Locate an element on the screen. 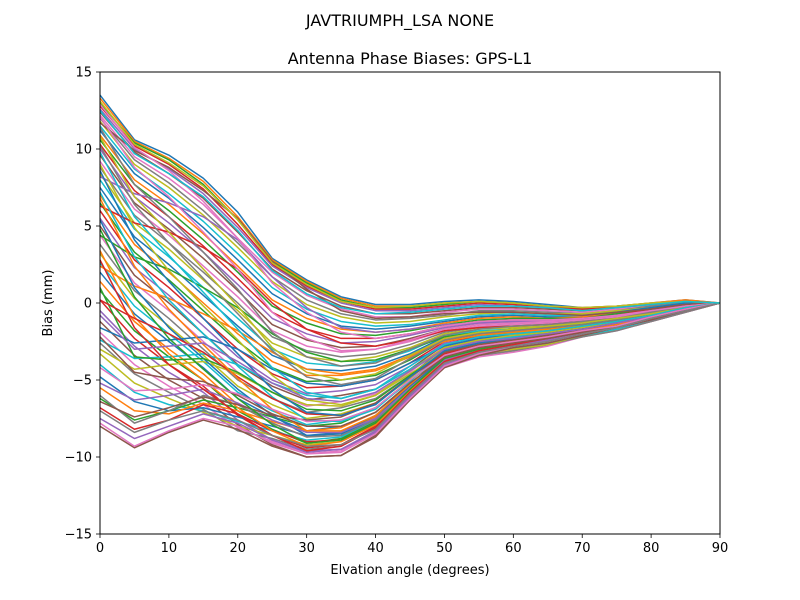 This screenshot has width=800, height=600. y-tick-label: −5 is located at coordinates (82, 381).